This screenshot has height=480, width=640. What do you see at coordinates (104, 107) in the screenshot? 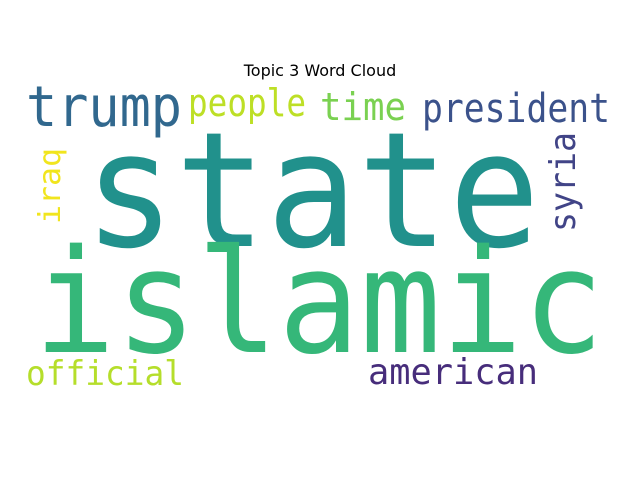
I see `word-trump: trump` at bounding box center [104, 107].